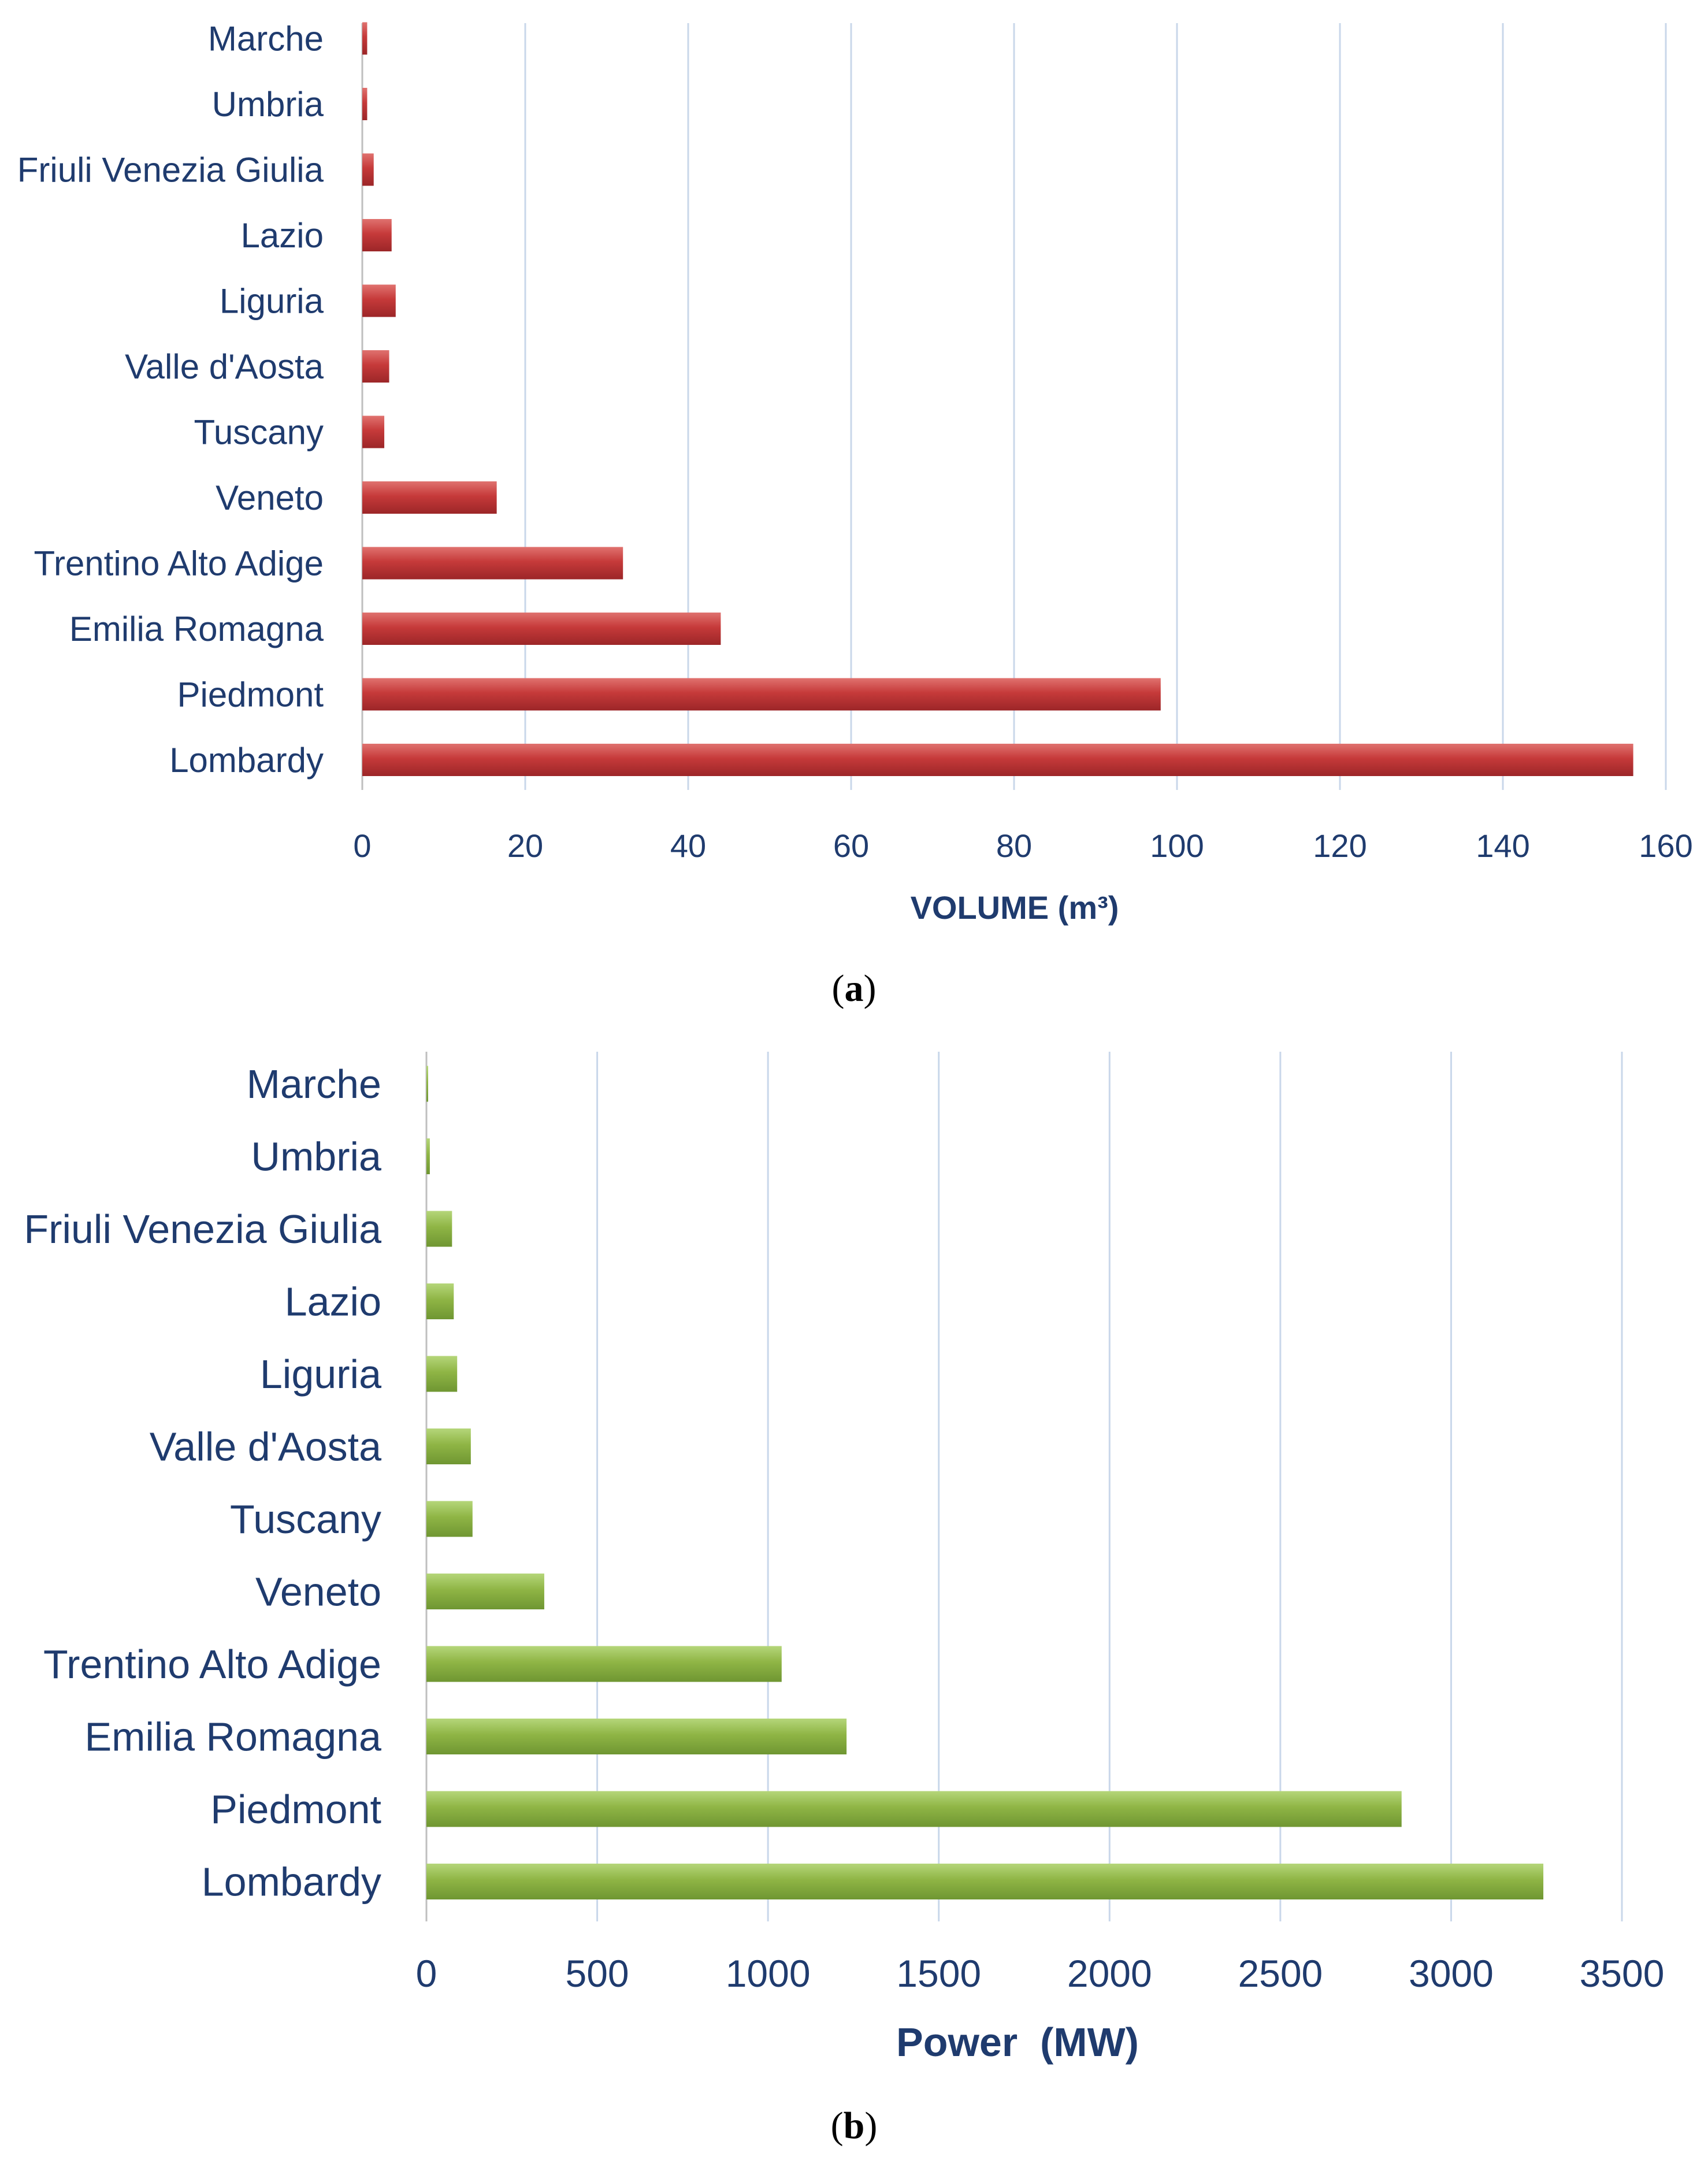 Image resolution: width=1708 pixels, height=2167 pixels. Describe the element at coordinates (318, 1592) in the screenshot. I see `power-category-label: Veneto` at that location.